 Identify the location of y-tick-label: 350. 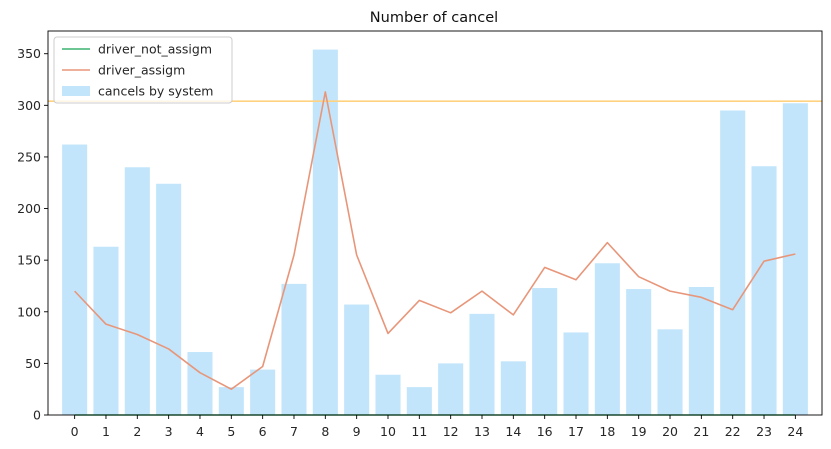
(29, 53).